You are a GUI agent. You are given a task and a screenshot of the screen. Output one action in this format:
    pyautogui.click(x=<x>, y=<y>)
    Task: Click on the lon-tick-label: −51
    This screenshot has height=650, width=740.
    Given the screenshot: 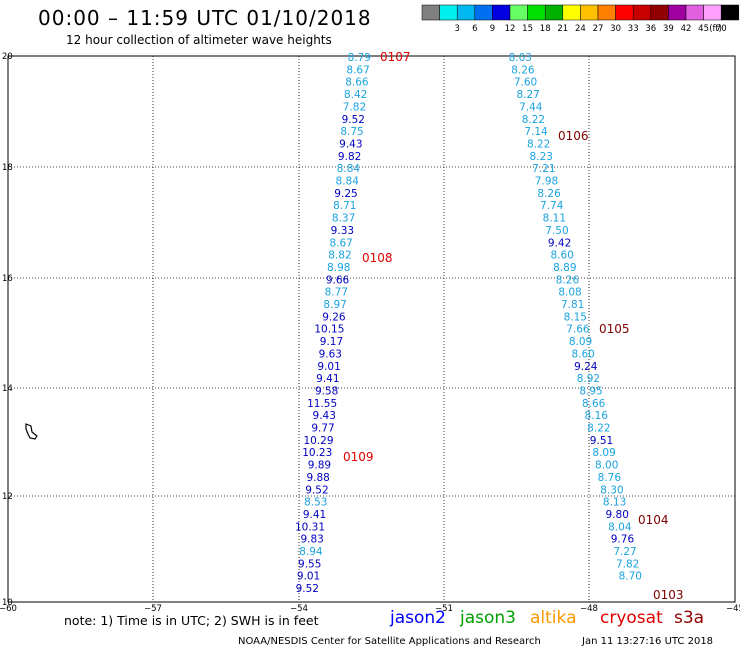 What is the action you would take?
    pyautogui.click(x=444, y=609)
    